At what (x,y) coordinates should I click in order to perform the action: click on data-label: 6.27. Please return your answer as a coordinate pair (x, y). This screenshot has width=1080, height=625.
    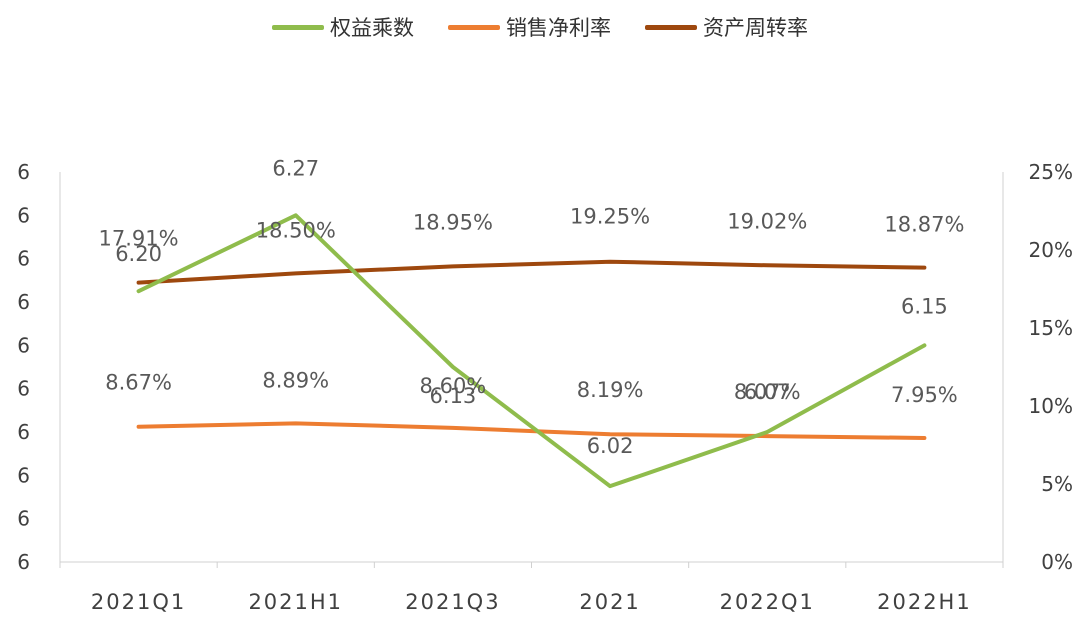
    Looking at the image, I should click on (295, 168).